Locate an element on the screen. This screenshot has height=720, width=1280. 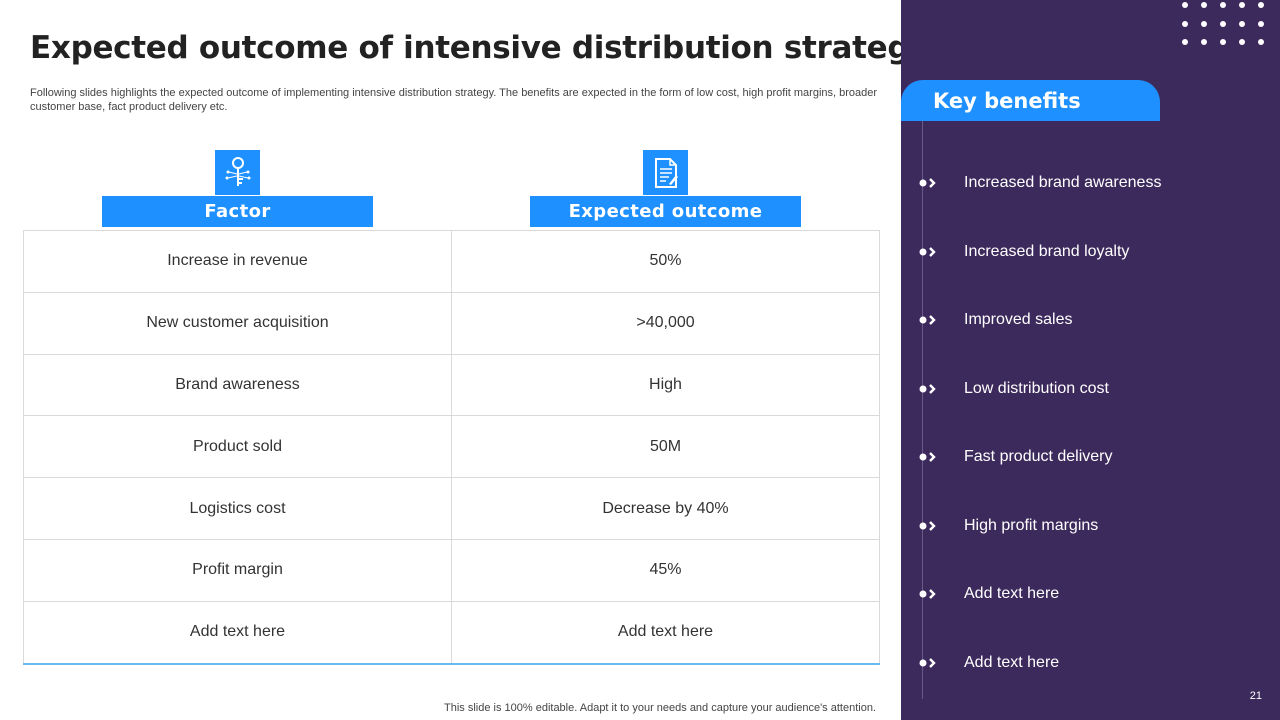
key-benefits-title: Key benefits is located at coordinates (1030, 100).